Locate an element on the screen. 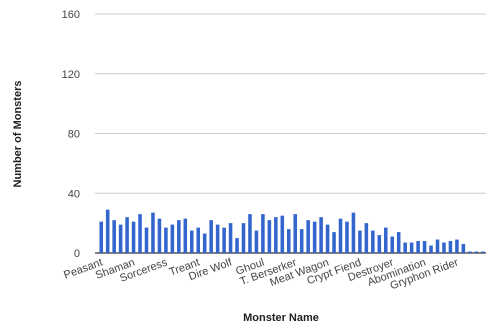 The image size is (492, 326). y-tick-label: 40 is located at coordinates (74, 194).